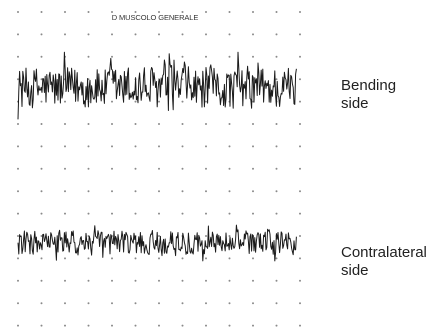 The height and width of the screenshot is (331, 435). What do you see at coordinates (155, 17) in the screenshot?
I see `chart-title: D MUSCOLO GENERALE` at bounding box center [155, 17].